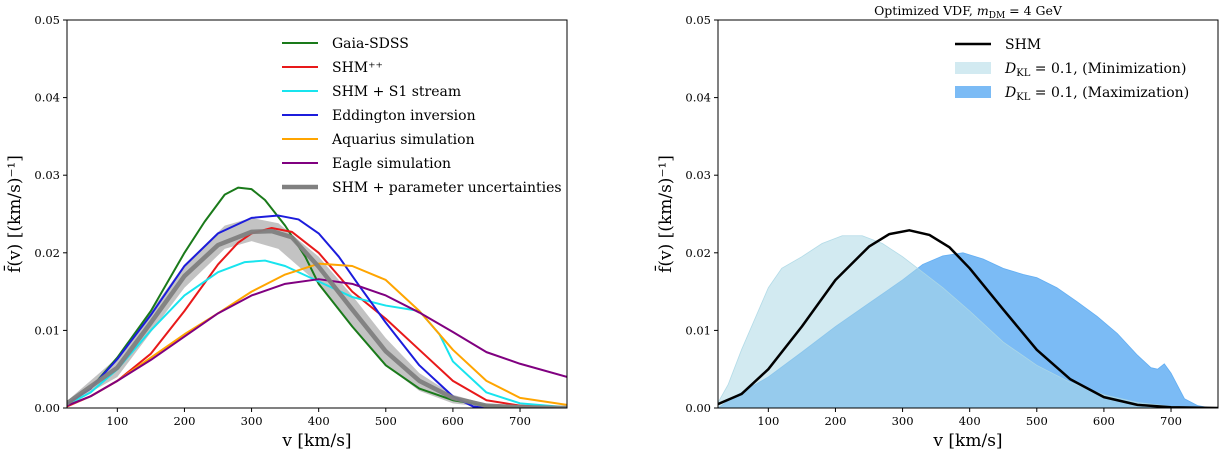  Describe the element at coordinates (1096, 94) in the screenshot. I see `legend-label: DKL = 0.1, (Maximization)` at that location.